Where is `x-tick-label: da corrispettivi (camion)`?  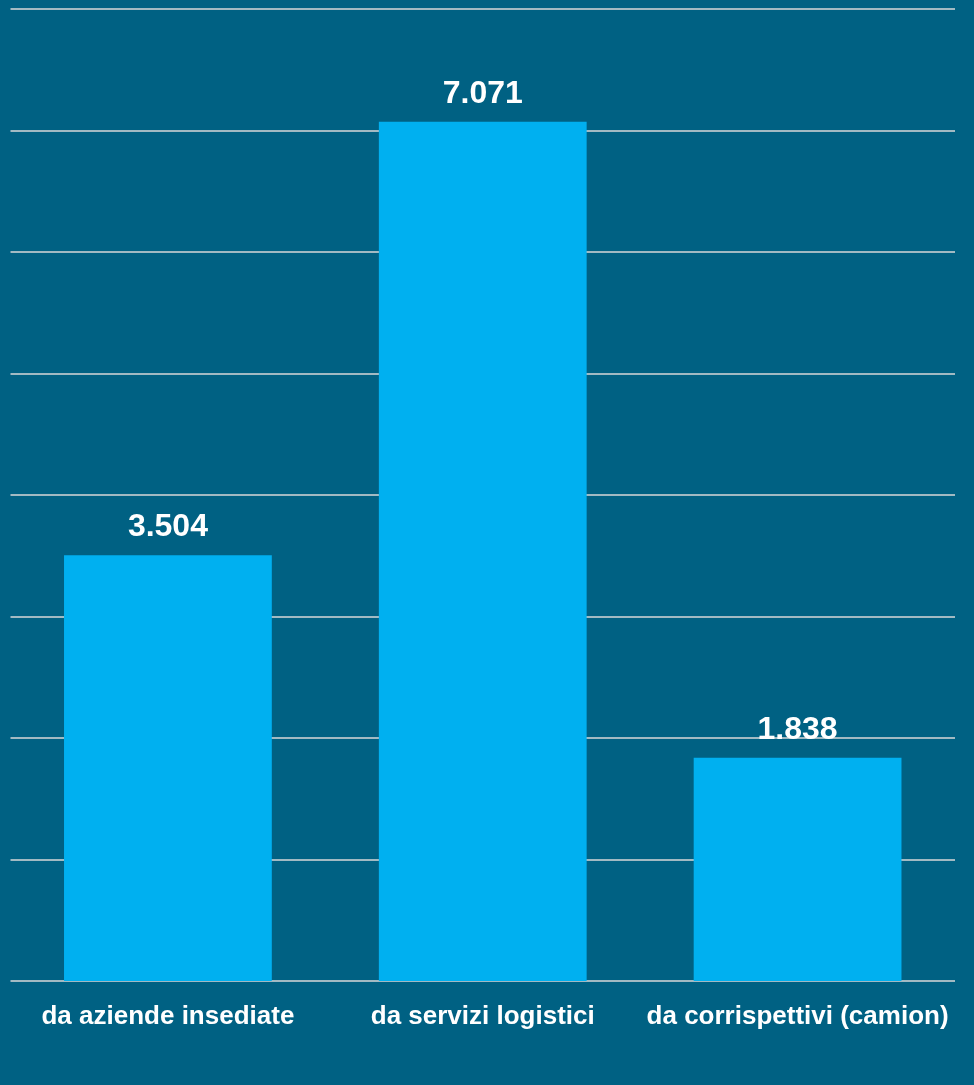 x-tick-label: da corrispettivi (camion) is located at coordinates (797, 1015).